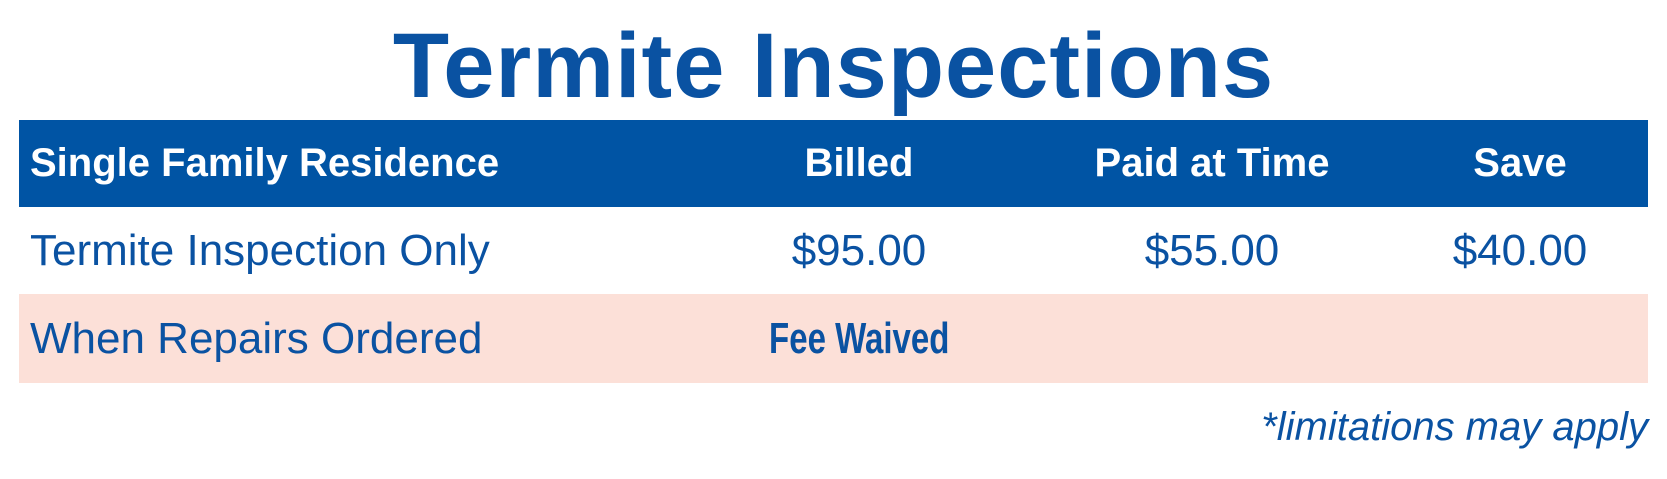  I want to click on paid-price: $55.00, so click(1212, 250).